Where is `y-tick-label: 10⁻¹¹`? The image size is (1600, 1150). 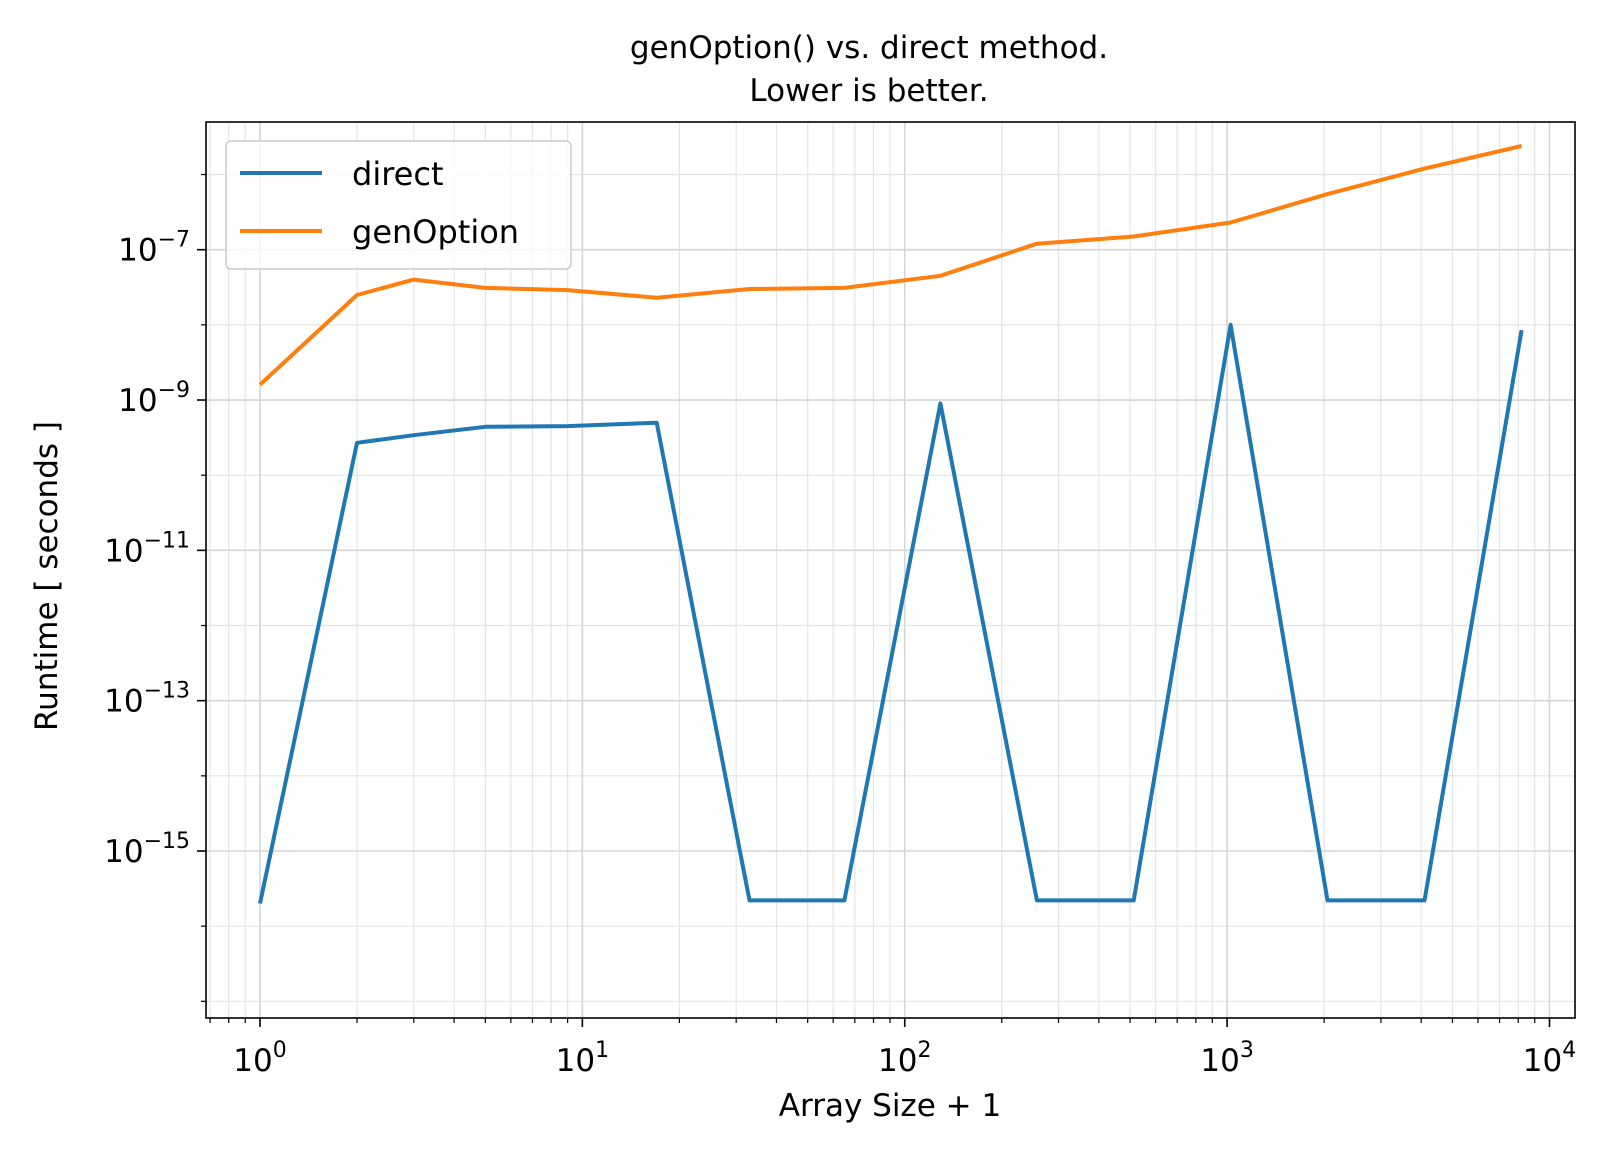
y-tick-label: 10⁻¹¹ is located at coordinates (147, 548).